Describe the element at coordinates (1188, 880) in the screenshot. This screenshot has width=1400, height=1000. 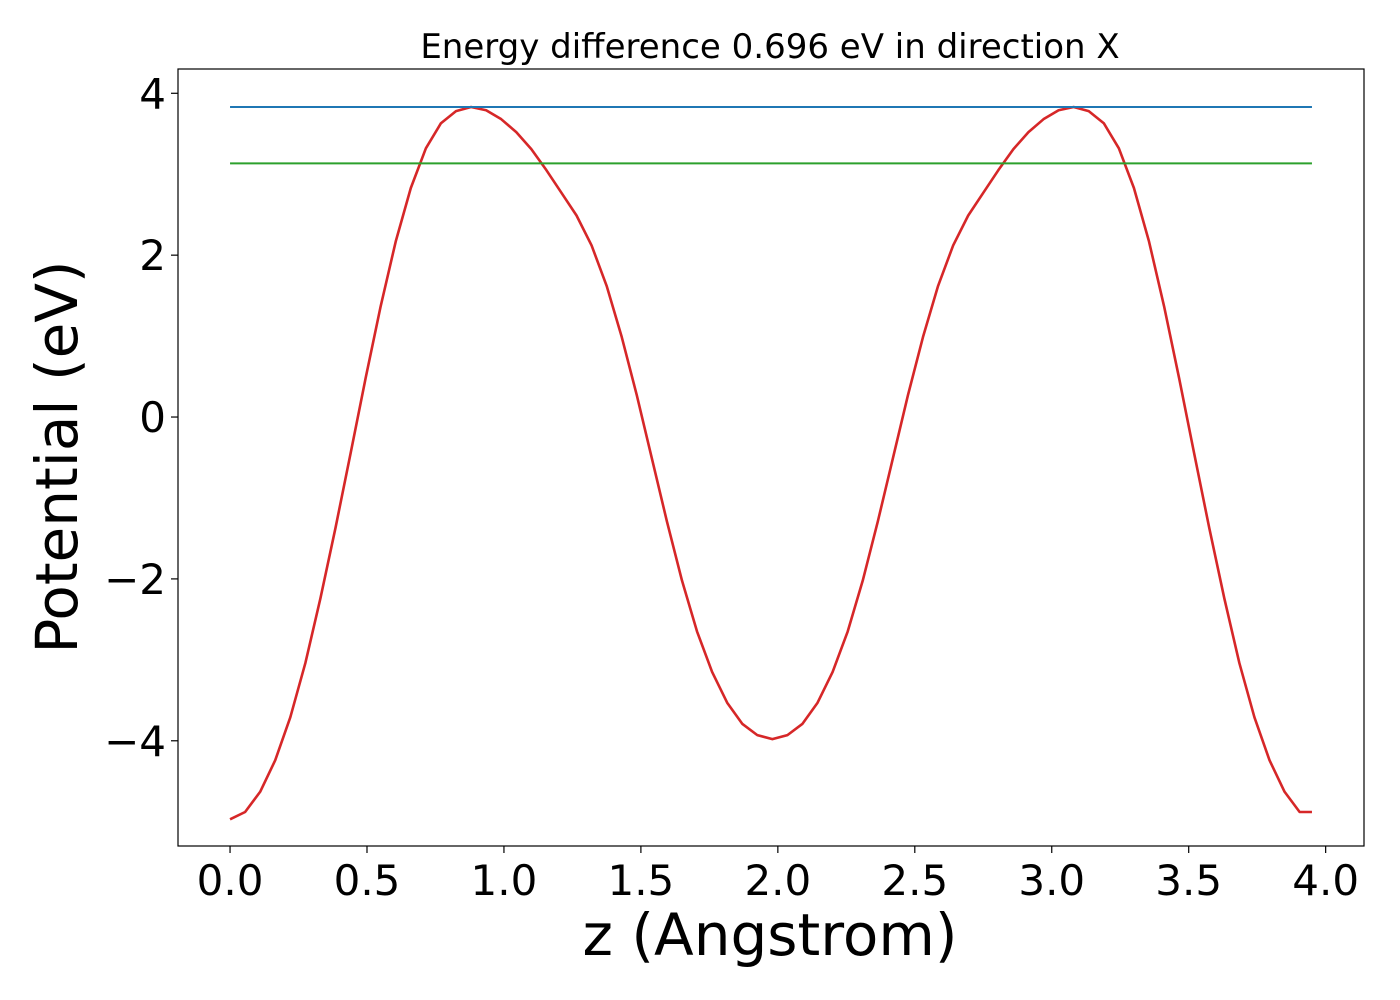
I see `x-tick-label: 3.5` at that location.